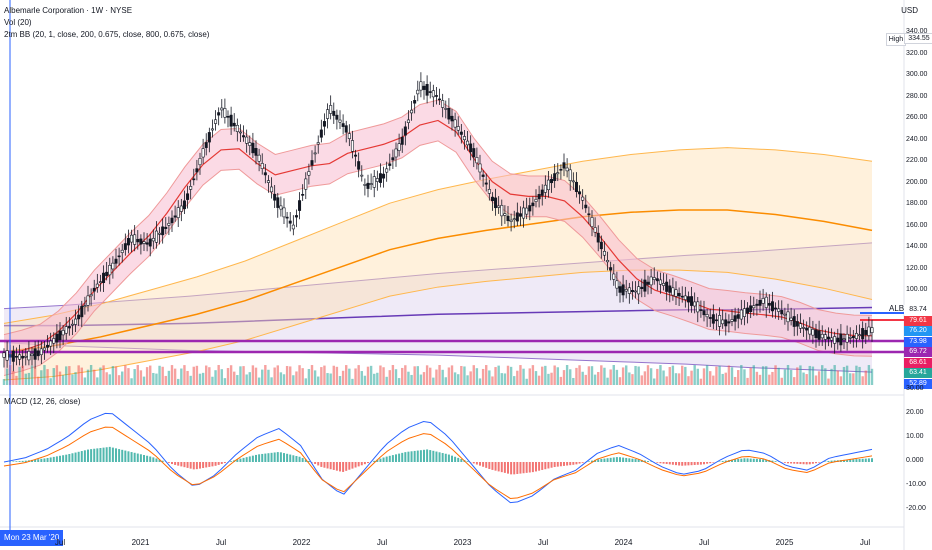  What do you see at coordinates (915, 436) in the screenshot?
I see `macd-axis-label: 10.00` at bounding box center [915, 436].